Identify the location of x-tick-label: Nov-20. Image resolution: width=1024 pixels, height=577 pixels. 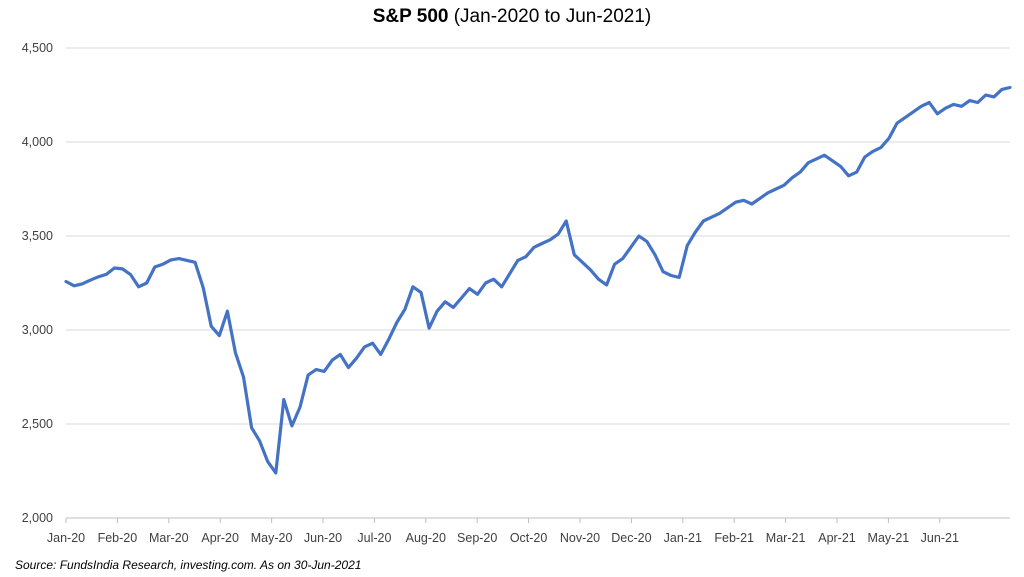
(580, 538).